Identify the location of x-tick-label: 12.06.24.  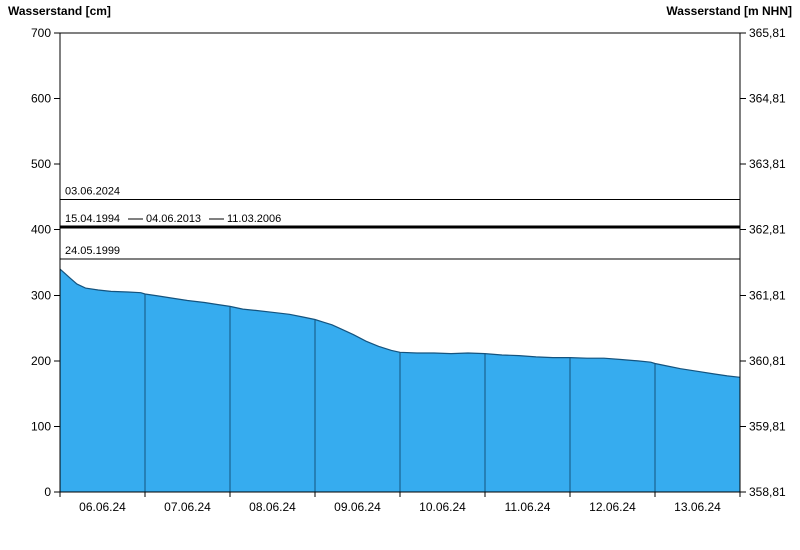
(612, 507).